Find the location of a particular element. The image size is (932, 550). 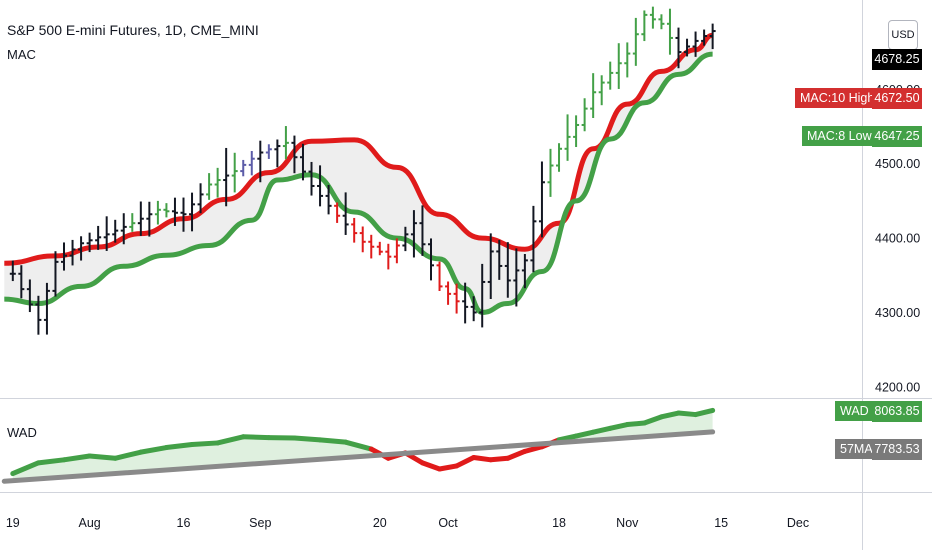

wad-fill is located at coordinates (362, 445).